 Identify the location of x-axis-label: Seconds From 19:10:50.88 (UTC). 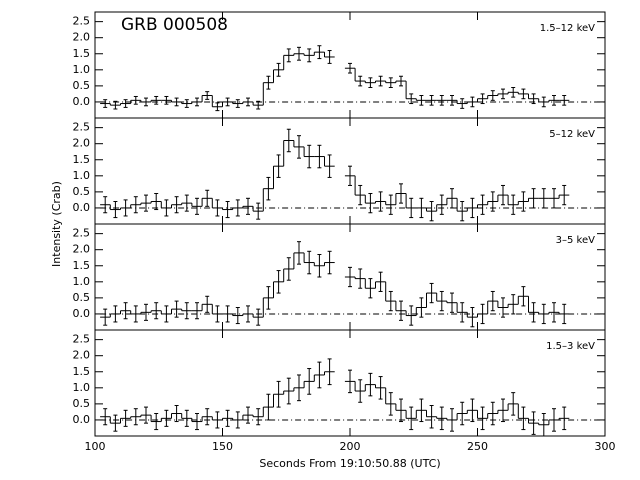
(349, 463).